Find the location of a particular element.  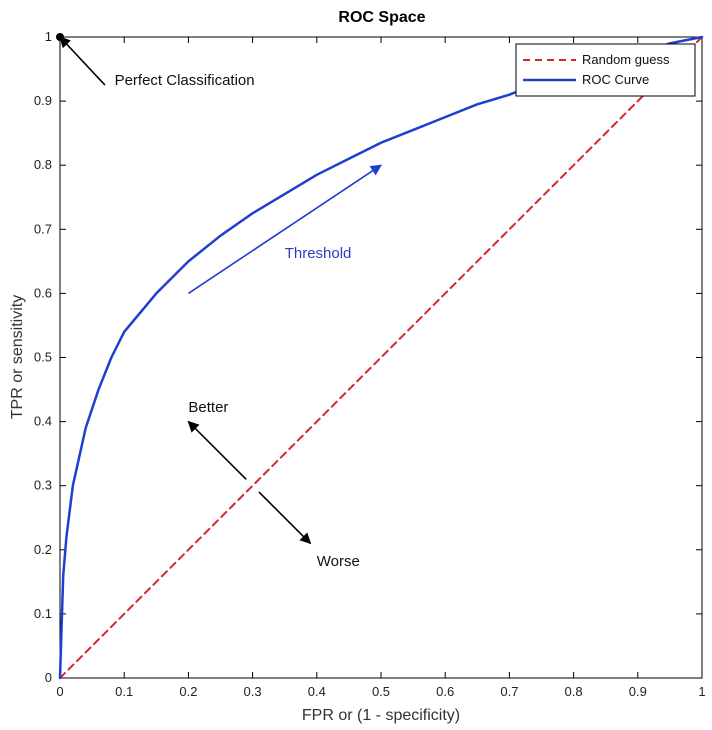

x-tick-label: 0.7 is located at coordinates (509, 691).